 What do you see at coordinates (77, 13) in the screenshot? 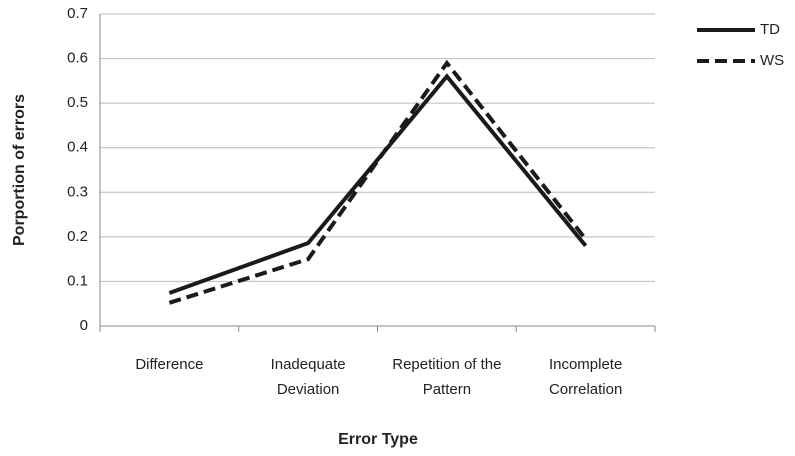
I see `y-tick-label: 0.7` at bounding box center [77, 13].